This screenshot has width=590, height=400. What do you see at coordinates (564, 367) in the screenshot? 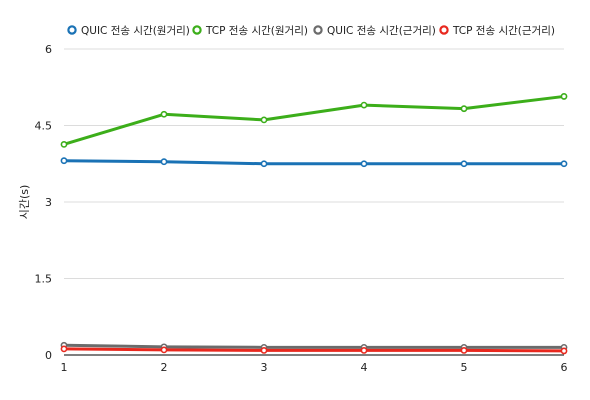
I see `x-tick-label: 6` at bounding box center [564, 367].